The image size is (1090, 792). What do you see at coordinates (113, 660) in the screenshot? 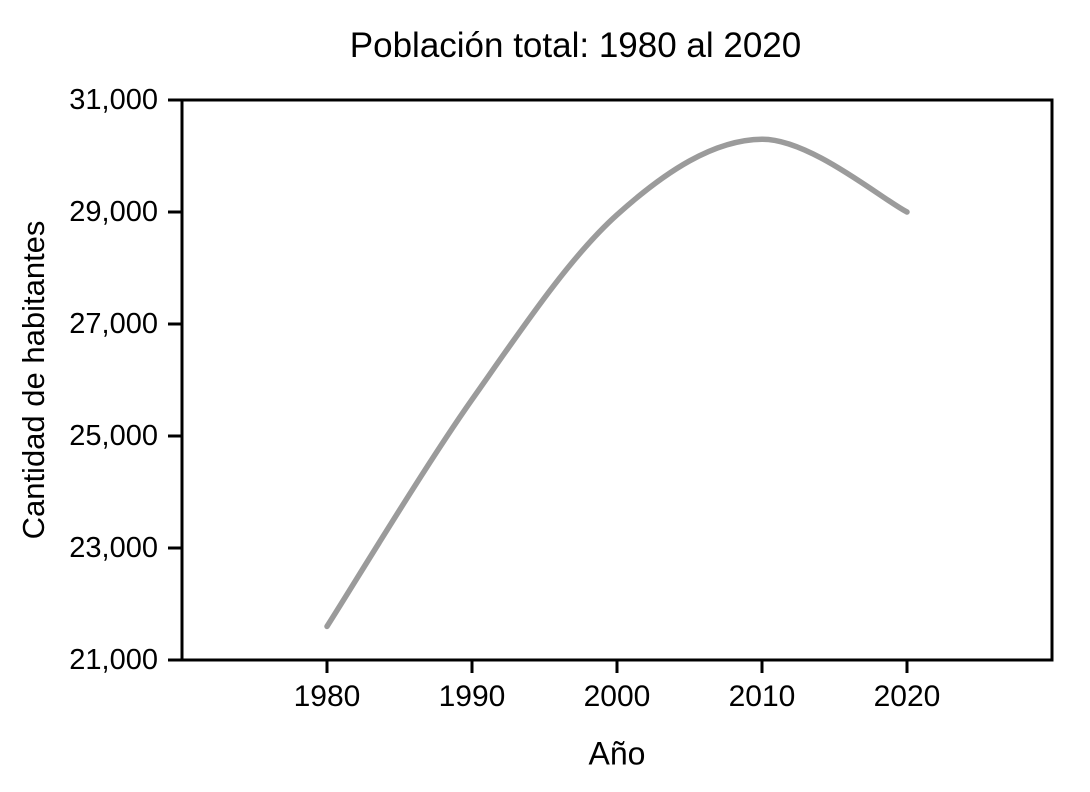
I see `y-tick-label: 21,000` at bounding box center [113, 660].